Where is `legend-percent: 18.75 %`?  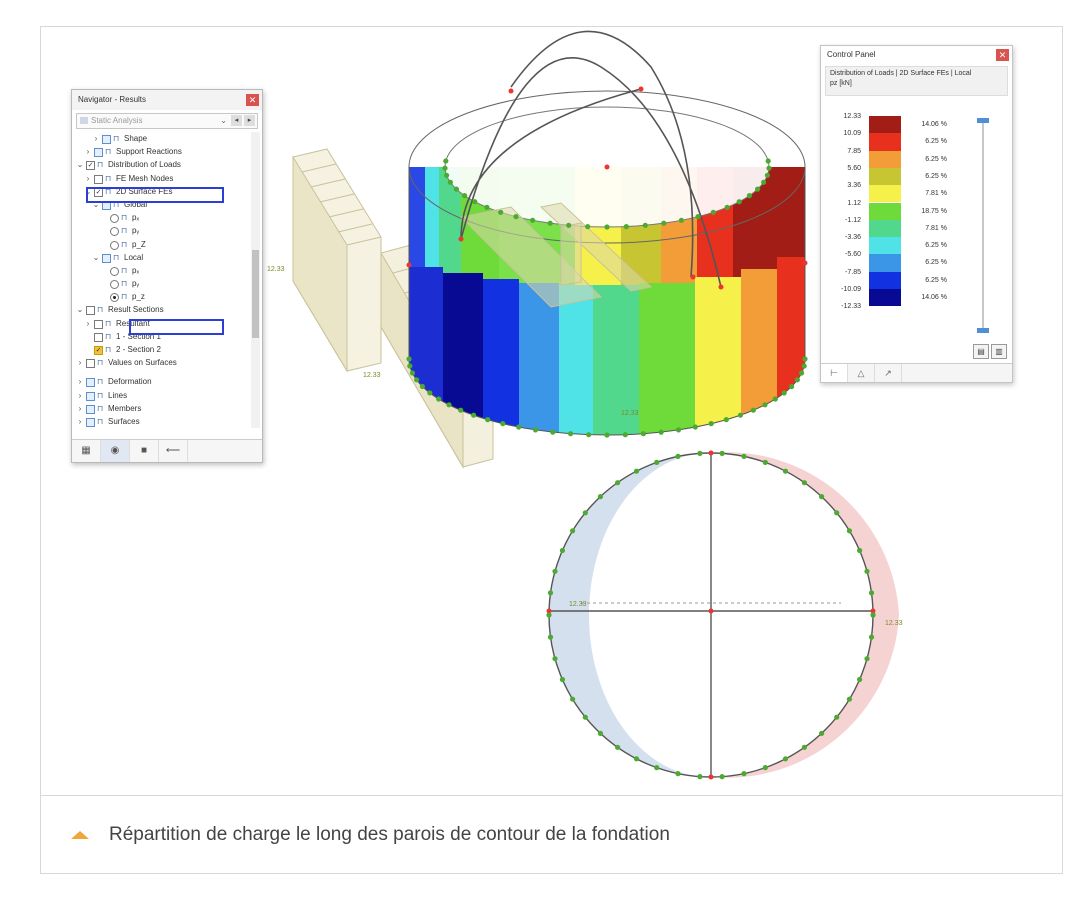 legend-percent: 18.75 % is located at coordinates (934, 211).